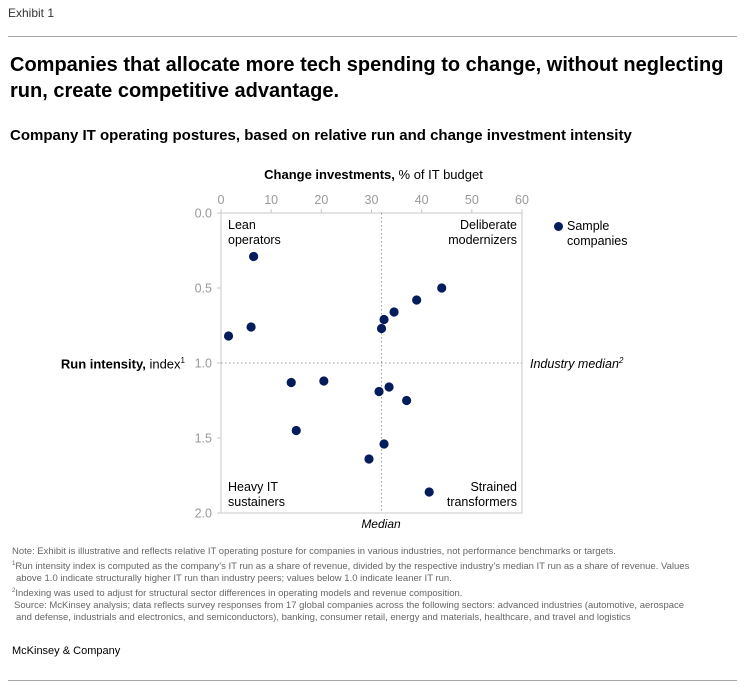  Describe the element at coordinates (481, 502) in the screenshot. I see `quadrant-label-line: transformers` at that location.